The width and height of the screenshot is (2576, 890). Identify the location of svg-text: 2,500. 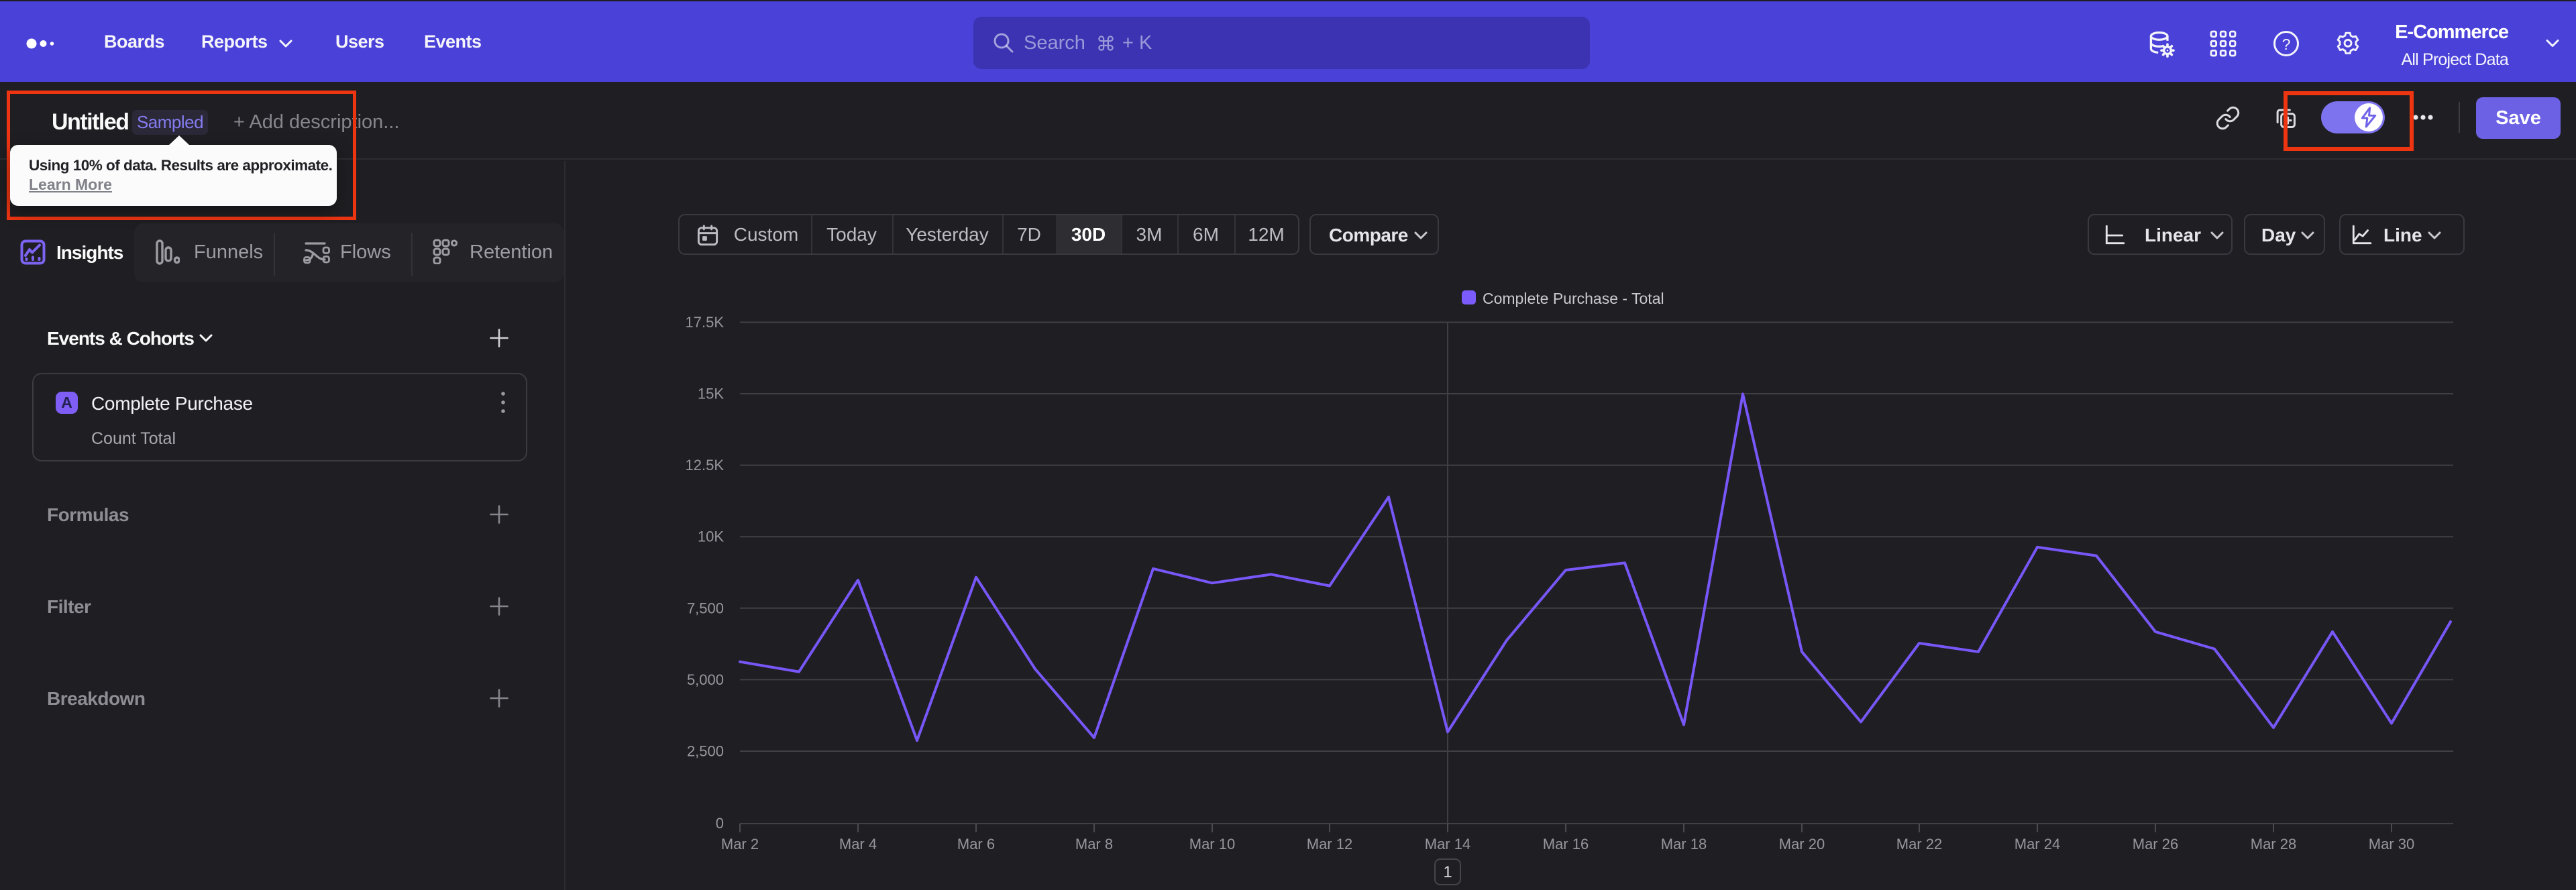
(705, 751).